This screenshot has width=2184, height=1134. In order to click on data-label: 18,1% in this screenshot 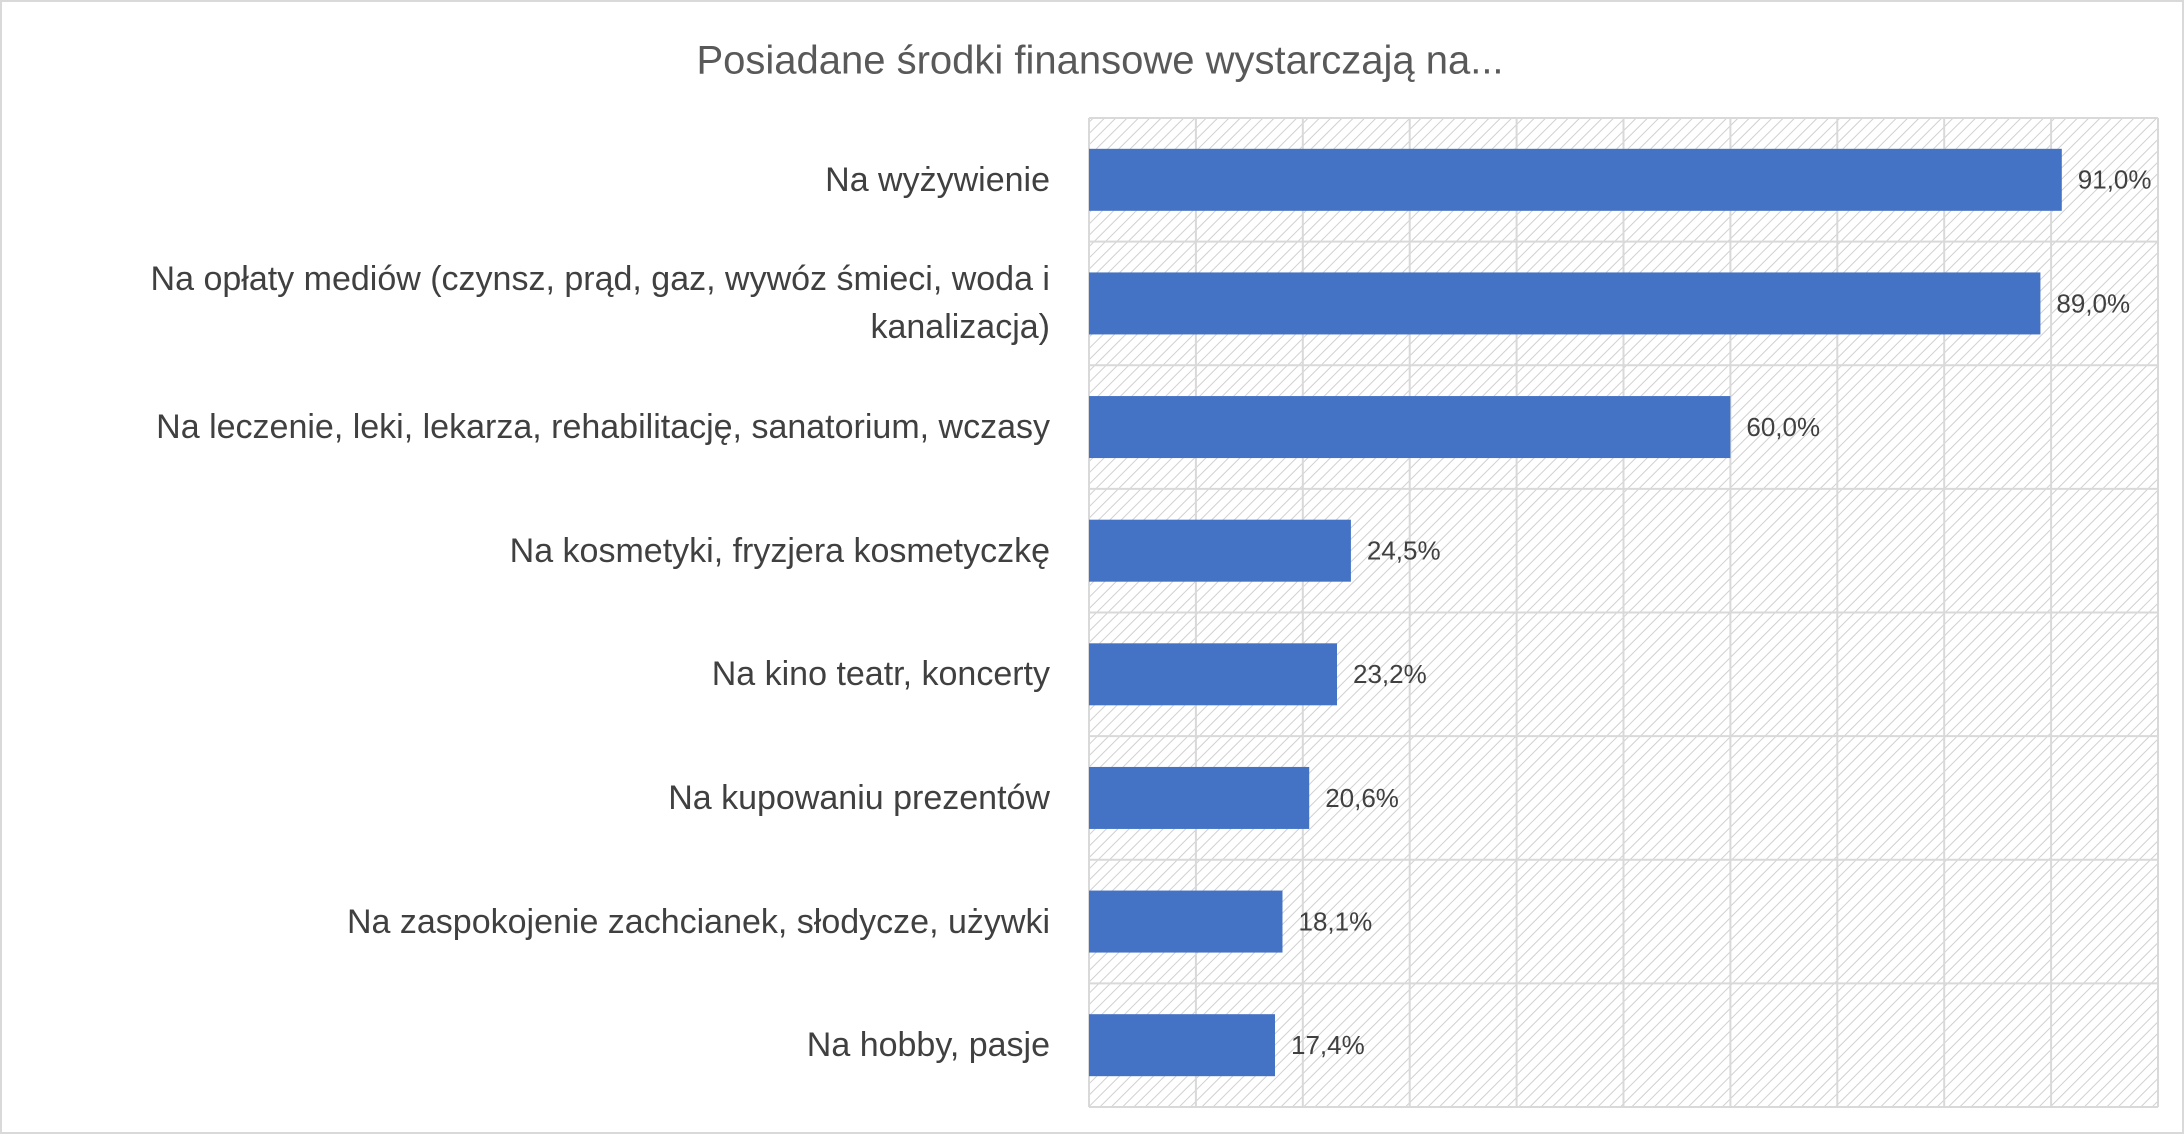, I will do `click(1335, 921)`.